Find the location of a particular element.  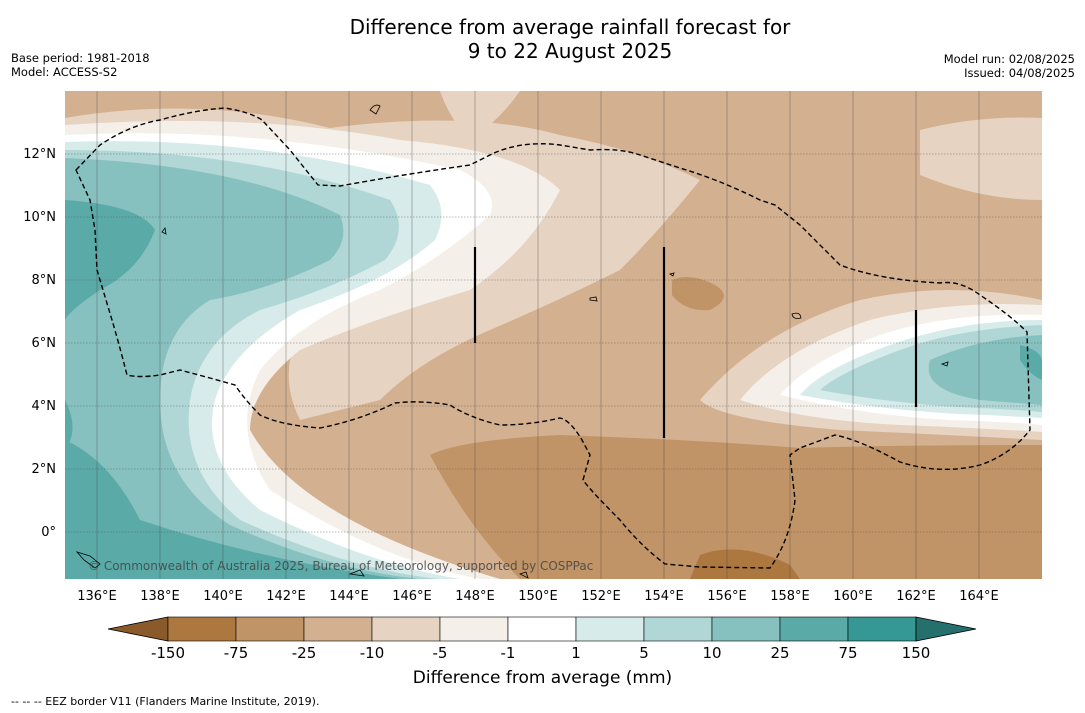

lon-label: 140°E is located at coordinates (223, 596).